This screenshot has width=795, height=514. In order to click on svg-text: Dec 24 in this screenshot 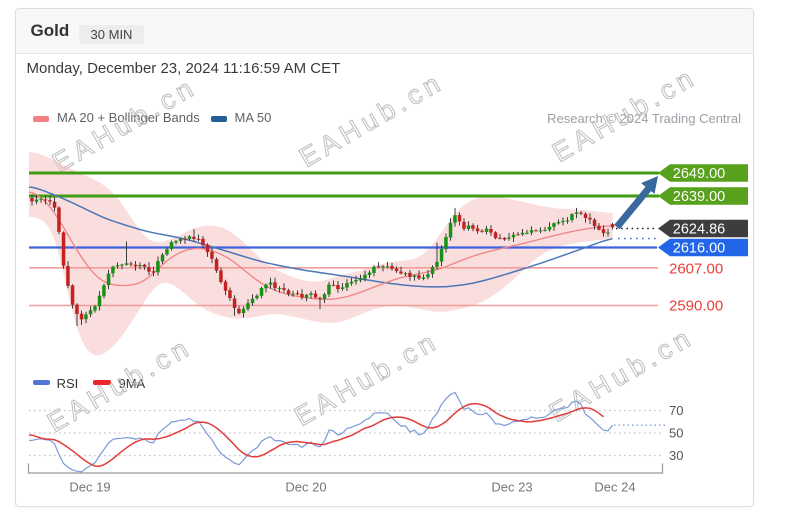, I will do `click(614, 487)`.